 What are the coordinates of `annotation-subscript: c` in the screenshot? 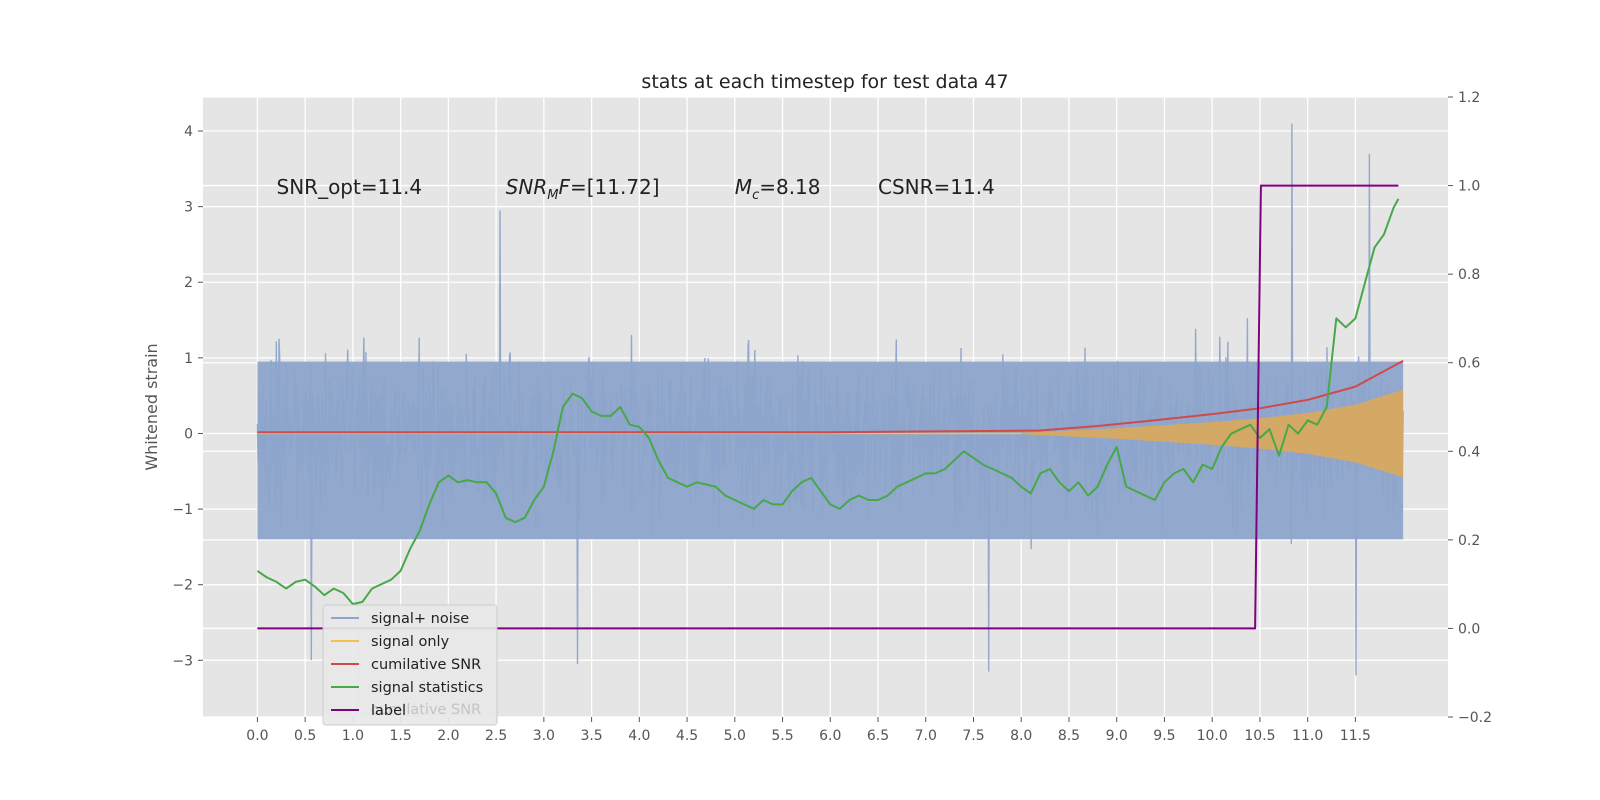 It's located at (755, 195).